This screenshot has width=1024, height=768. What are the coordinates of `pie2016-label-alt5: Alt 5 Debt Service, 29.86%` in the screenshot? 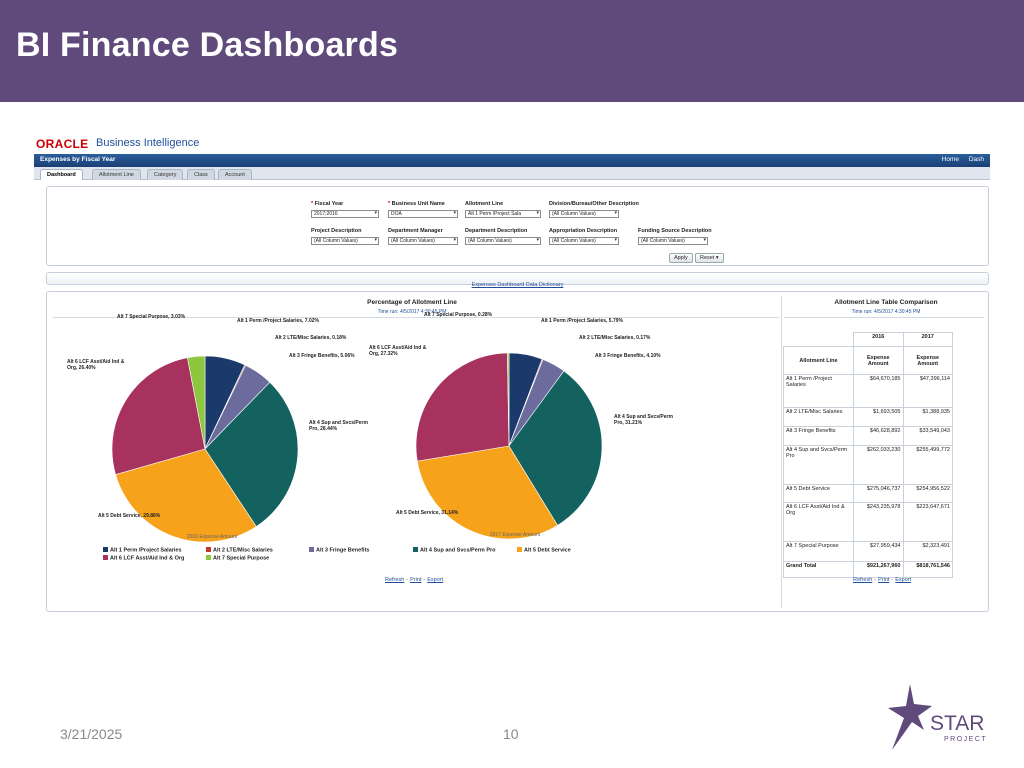 It's located at (129, 516).